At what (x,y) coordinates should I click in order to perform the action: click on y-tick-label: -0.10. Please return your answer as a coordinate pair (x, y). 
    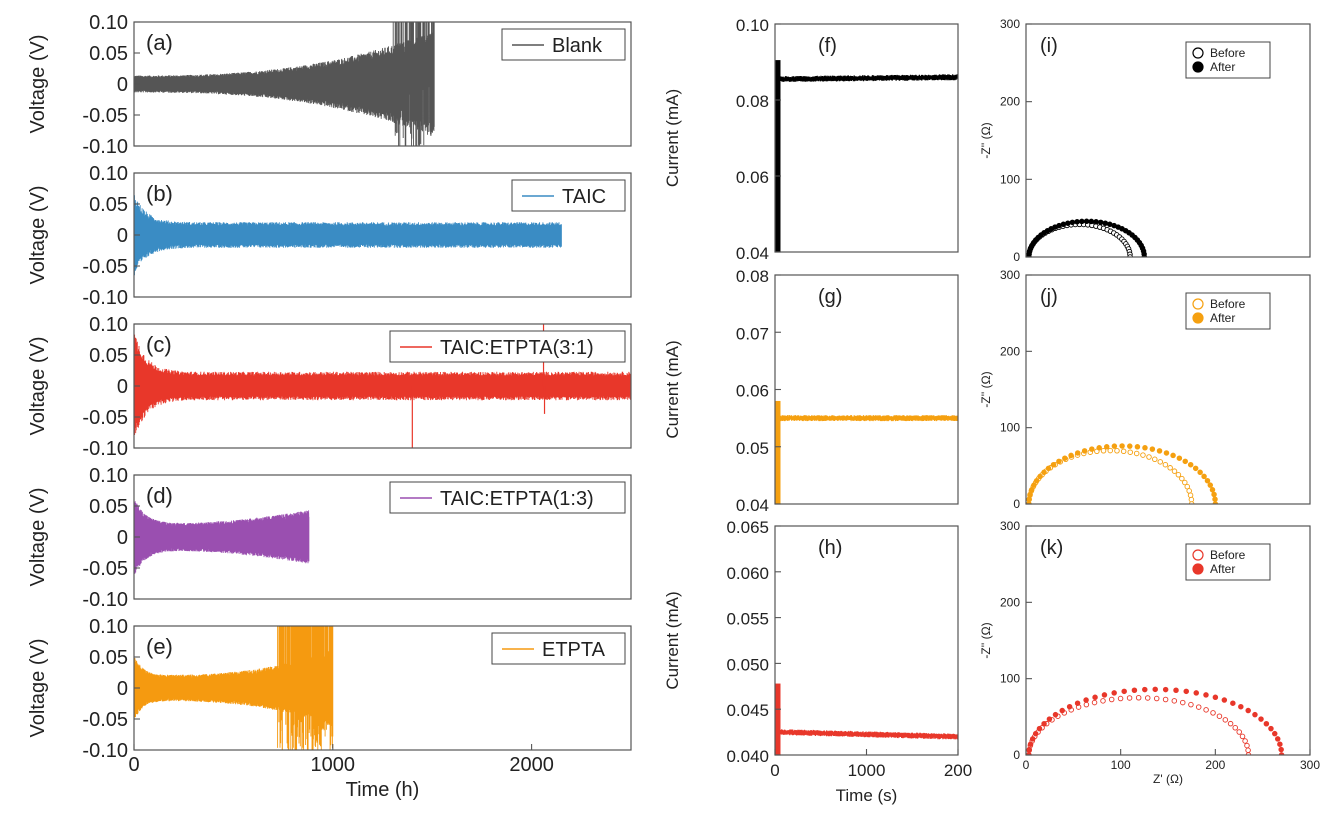
    Looking at the image, I should click on (105, 449).